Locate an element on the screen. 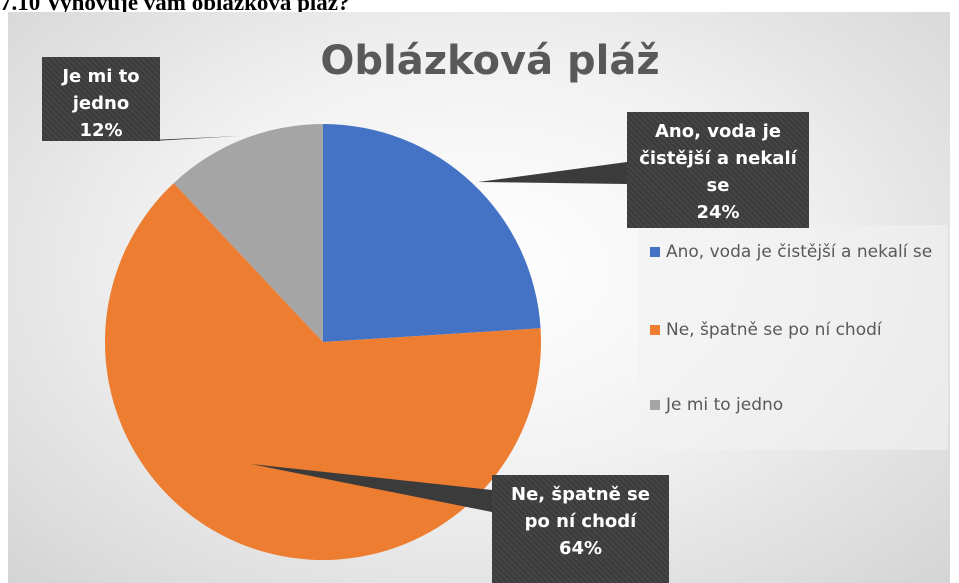  legend-label: Ano, voda je čistější a nekalí se is located at coordinates (799, 252).